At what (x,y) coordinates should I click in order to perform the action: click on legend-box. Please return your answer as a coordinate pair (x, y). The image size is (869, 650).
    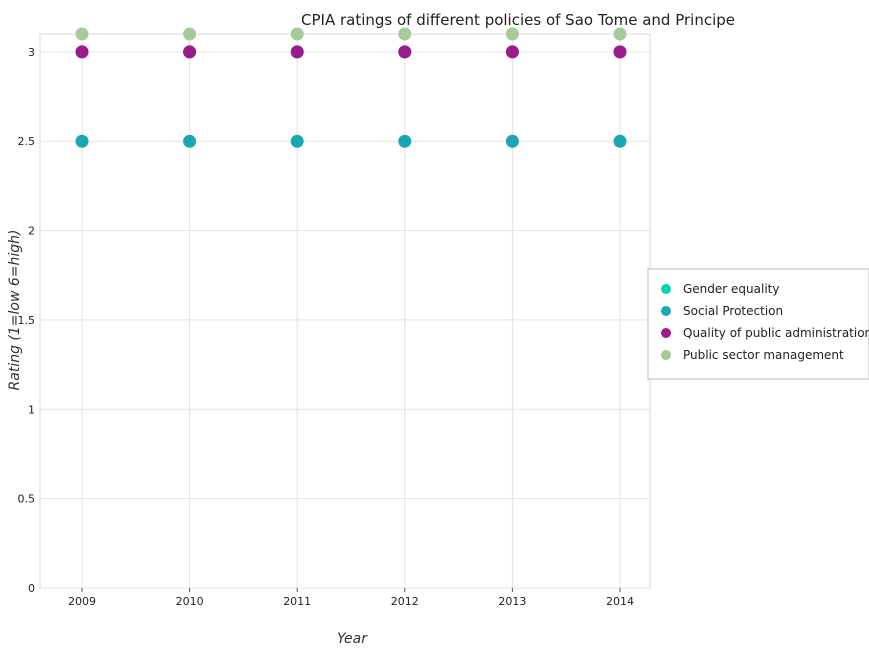
    Looking at the image, I should click on (758, 324).